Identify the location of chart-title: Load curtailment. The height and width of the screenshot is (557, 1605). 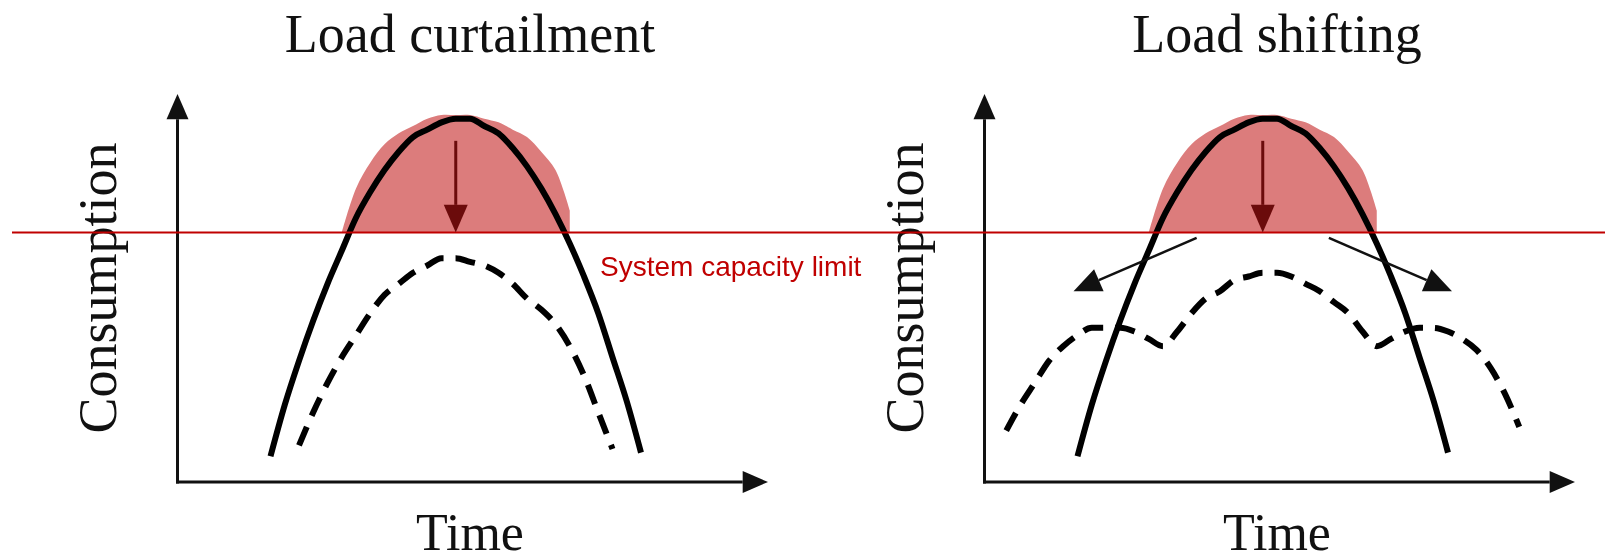
(470, 34).